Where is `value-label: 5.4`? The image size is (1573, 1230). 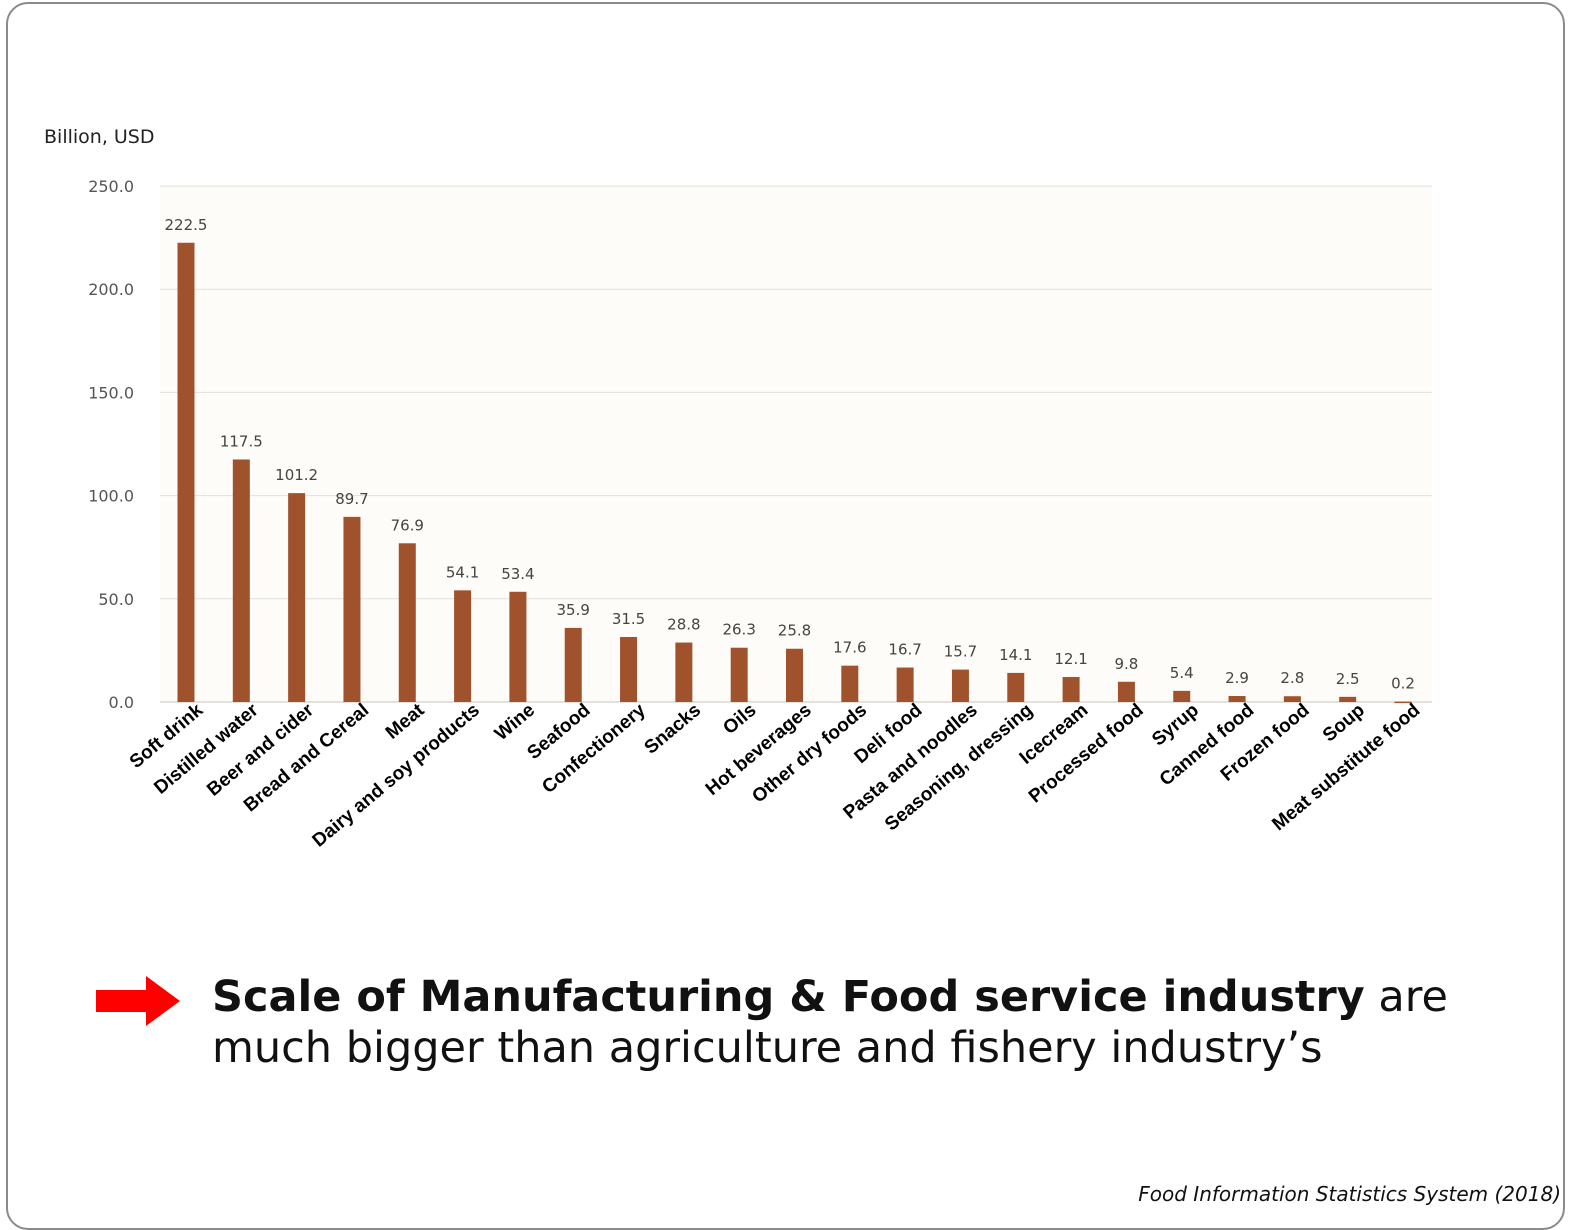
value-label: 5.4 is located at coordinates (1182, 673).